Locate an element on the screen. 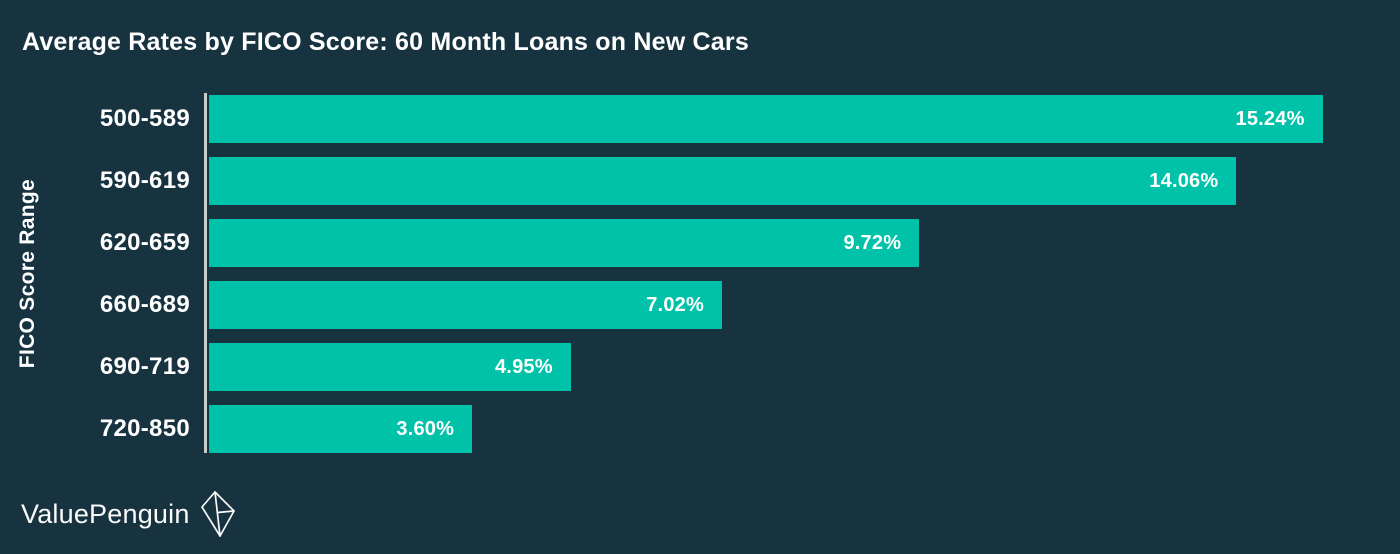 The height and width of the screenshot is (554, 1400). bar-value-label: 9.72% is located at coordinates (872, 242).